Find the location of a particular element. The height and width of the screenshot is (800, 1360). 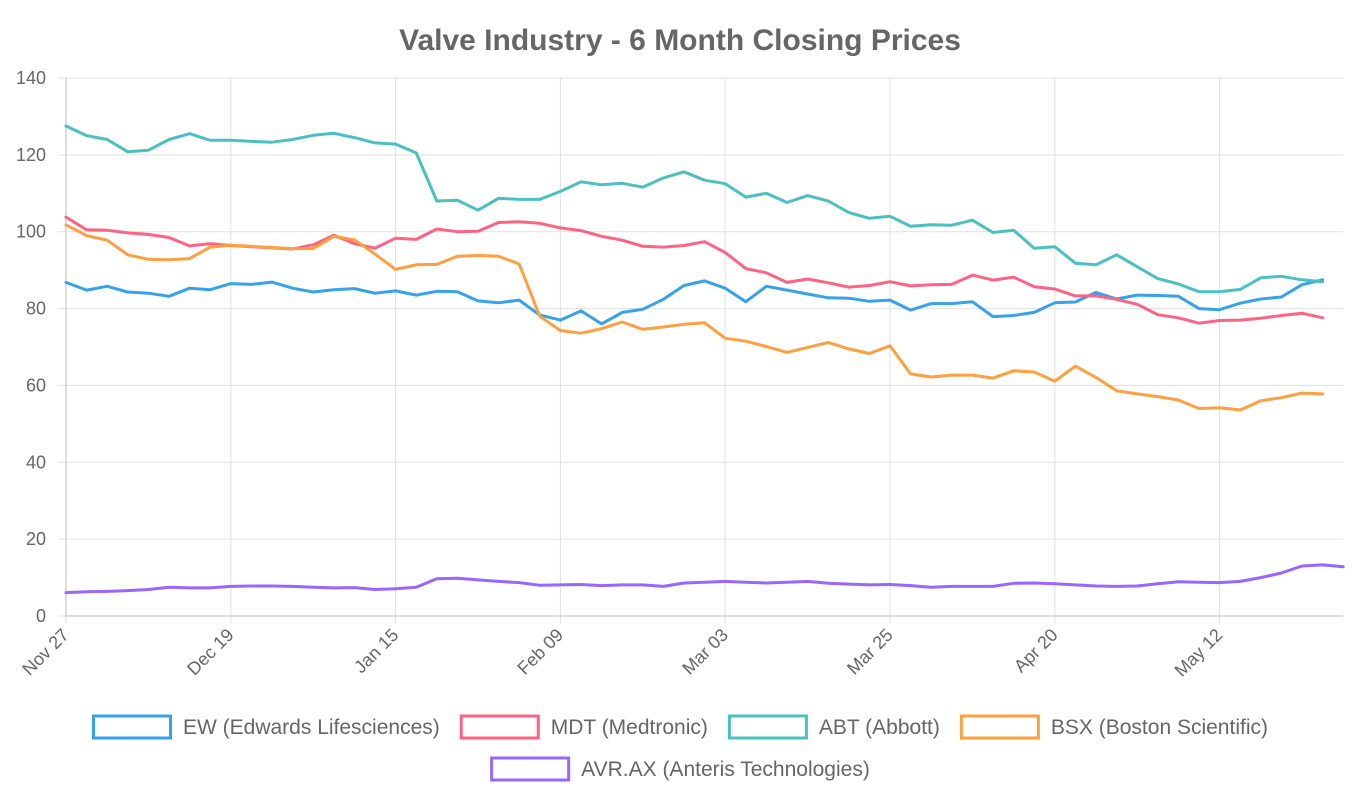

y-tick-label: 60 is located at coordinates (36, 385).